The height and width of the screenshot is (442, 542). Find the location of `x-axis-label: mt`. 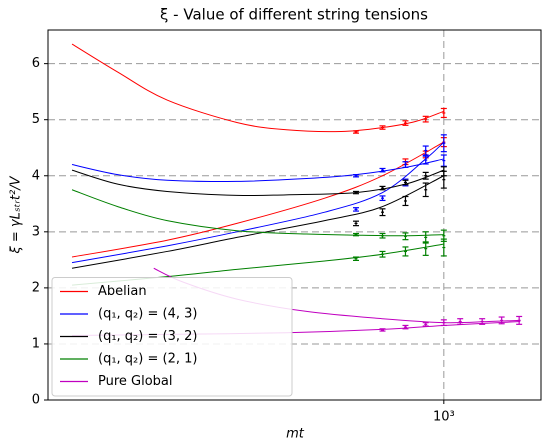

x-axis-label: mt is located at coordinates (295, 434).